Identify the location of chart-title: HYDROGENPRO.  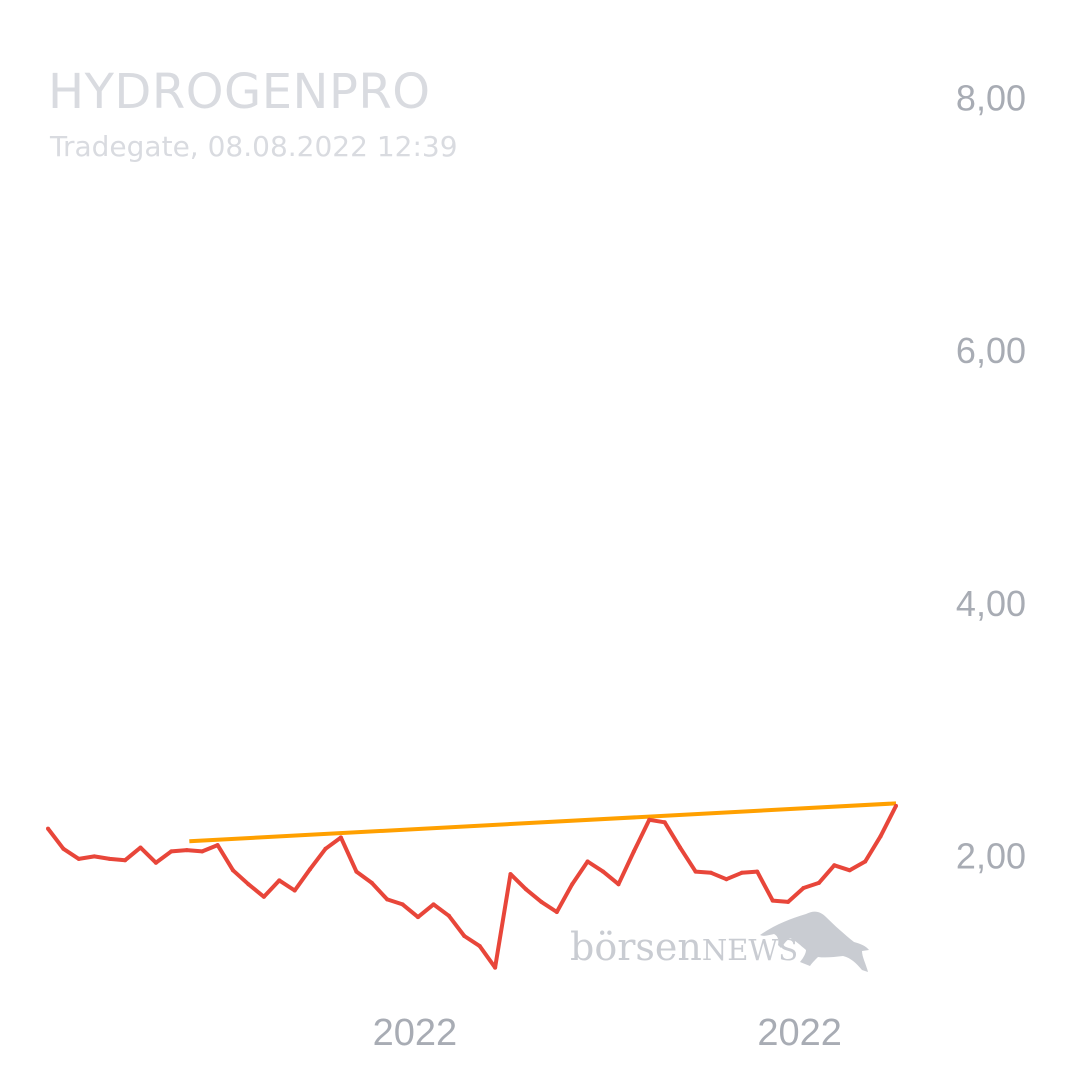
(239, 92).